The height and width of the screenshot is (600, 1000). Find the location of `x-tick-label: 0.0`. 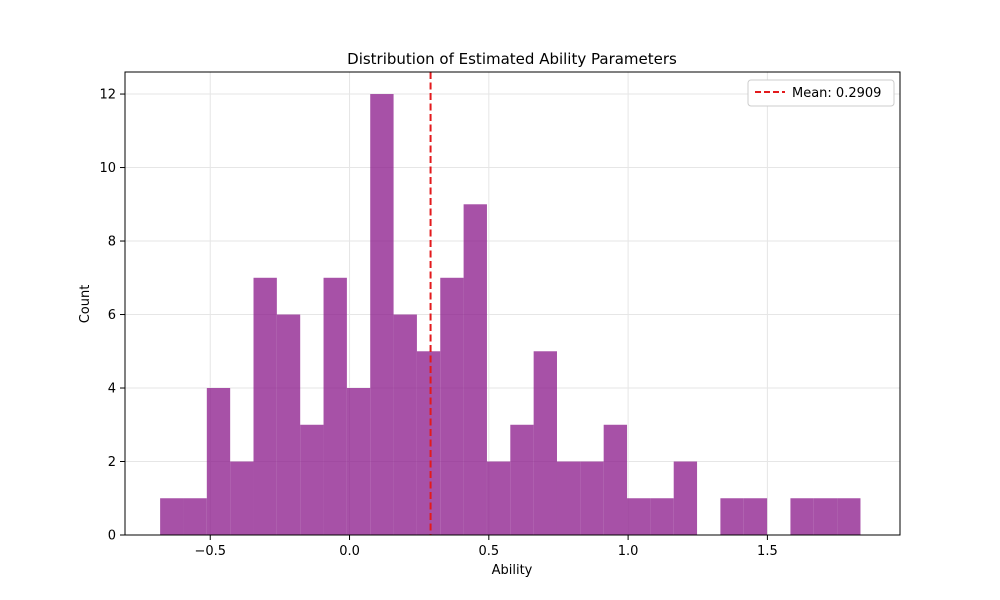

x-tick-label: 0.0 is located at coordinates (349, 551).